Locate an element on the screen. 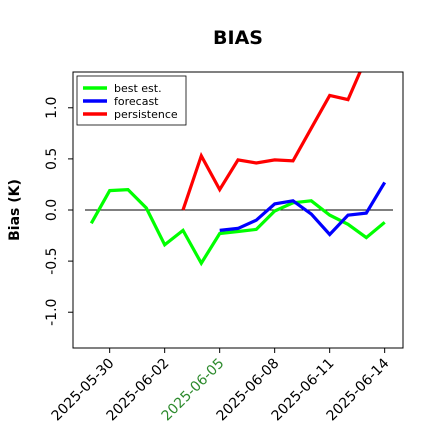 The height and width of the screenshot is (440, 440). y-tick-label: 0.5 is located at coordinates (52, 159).